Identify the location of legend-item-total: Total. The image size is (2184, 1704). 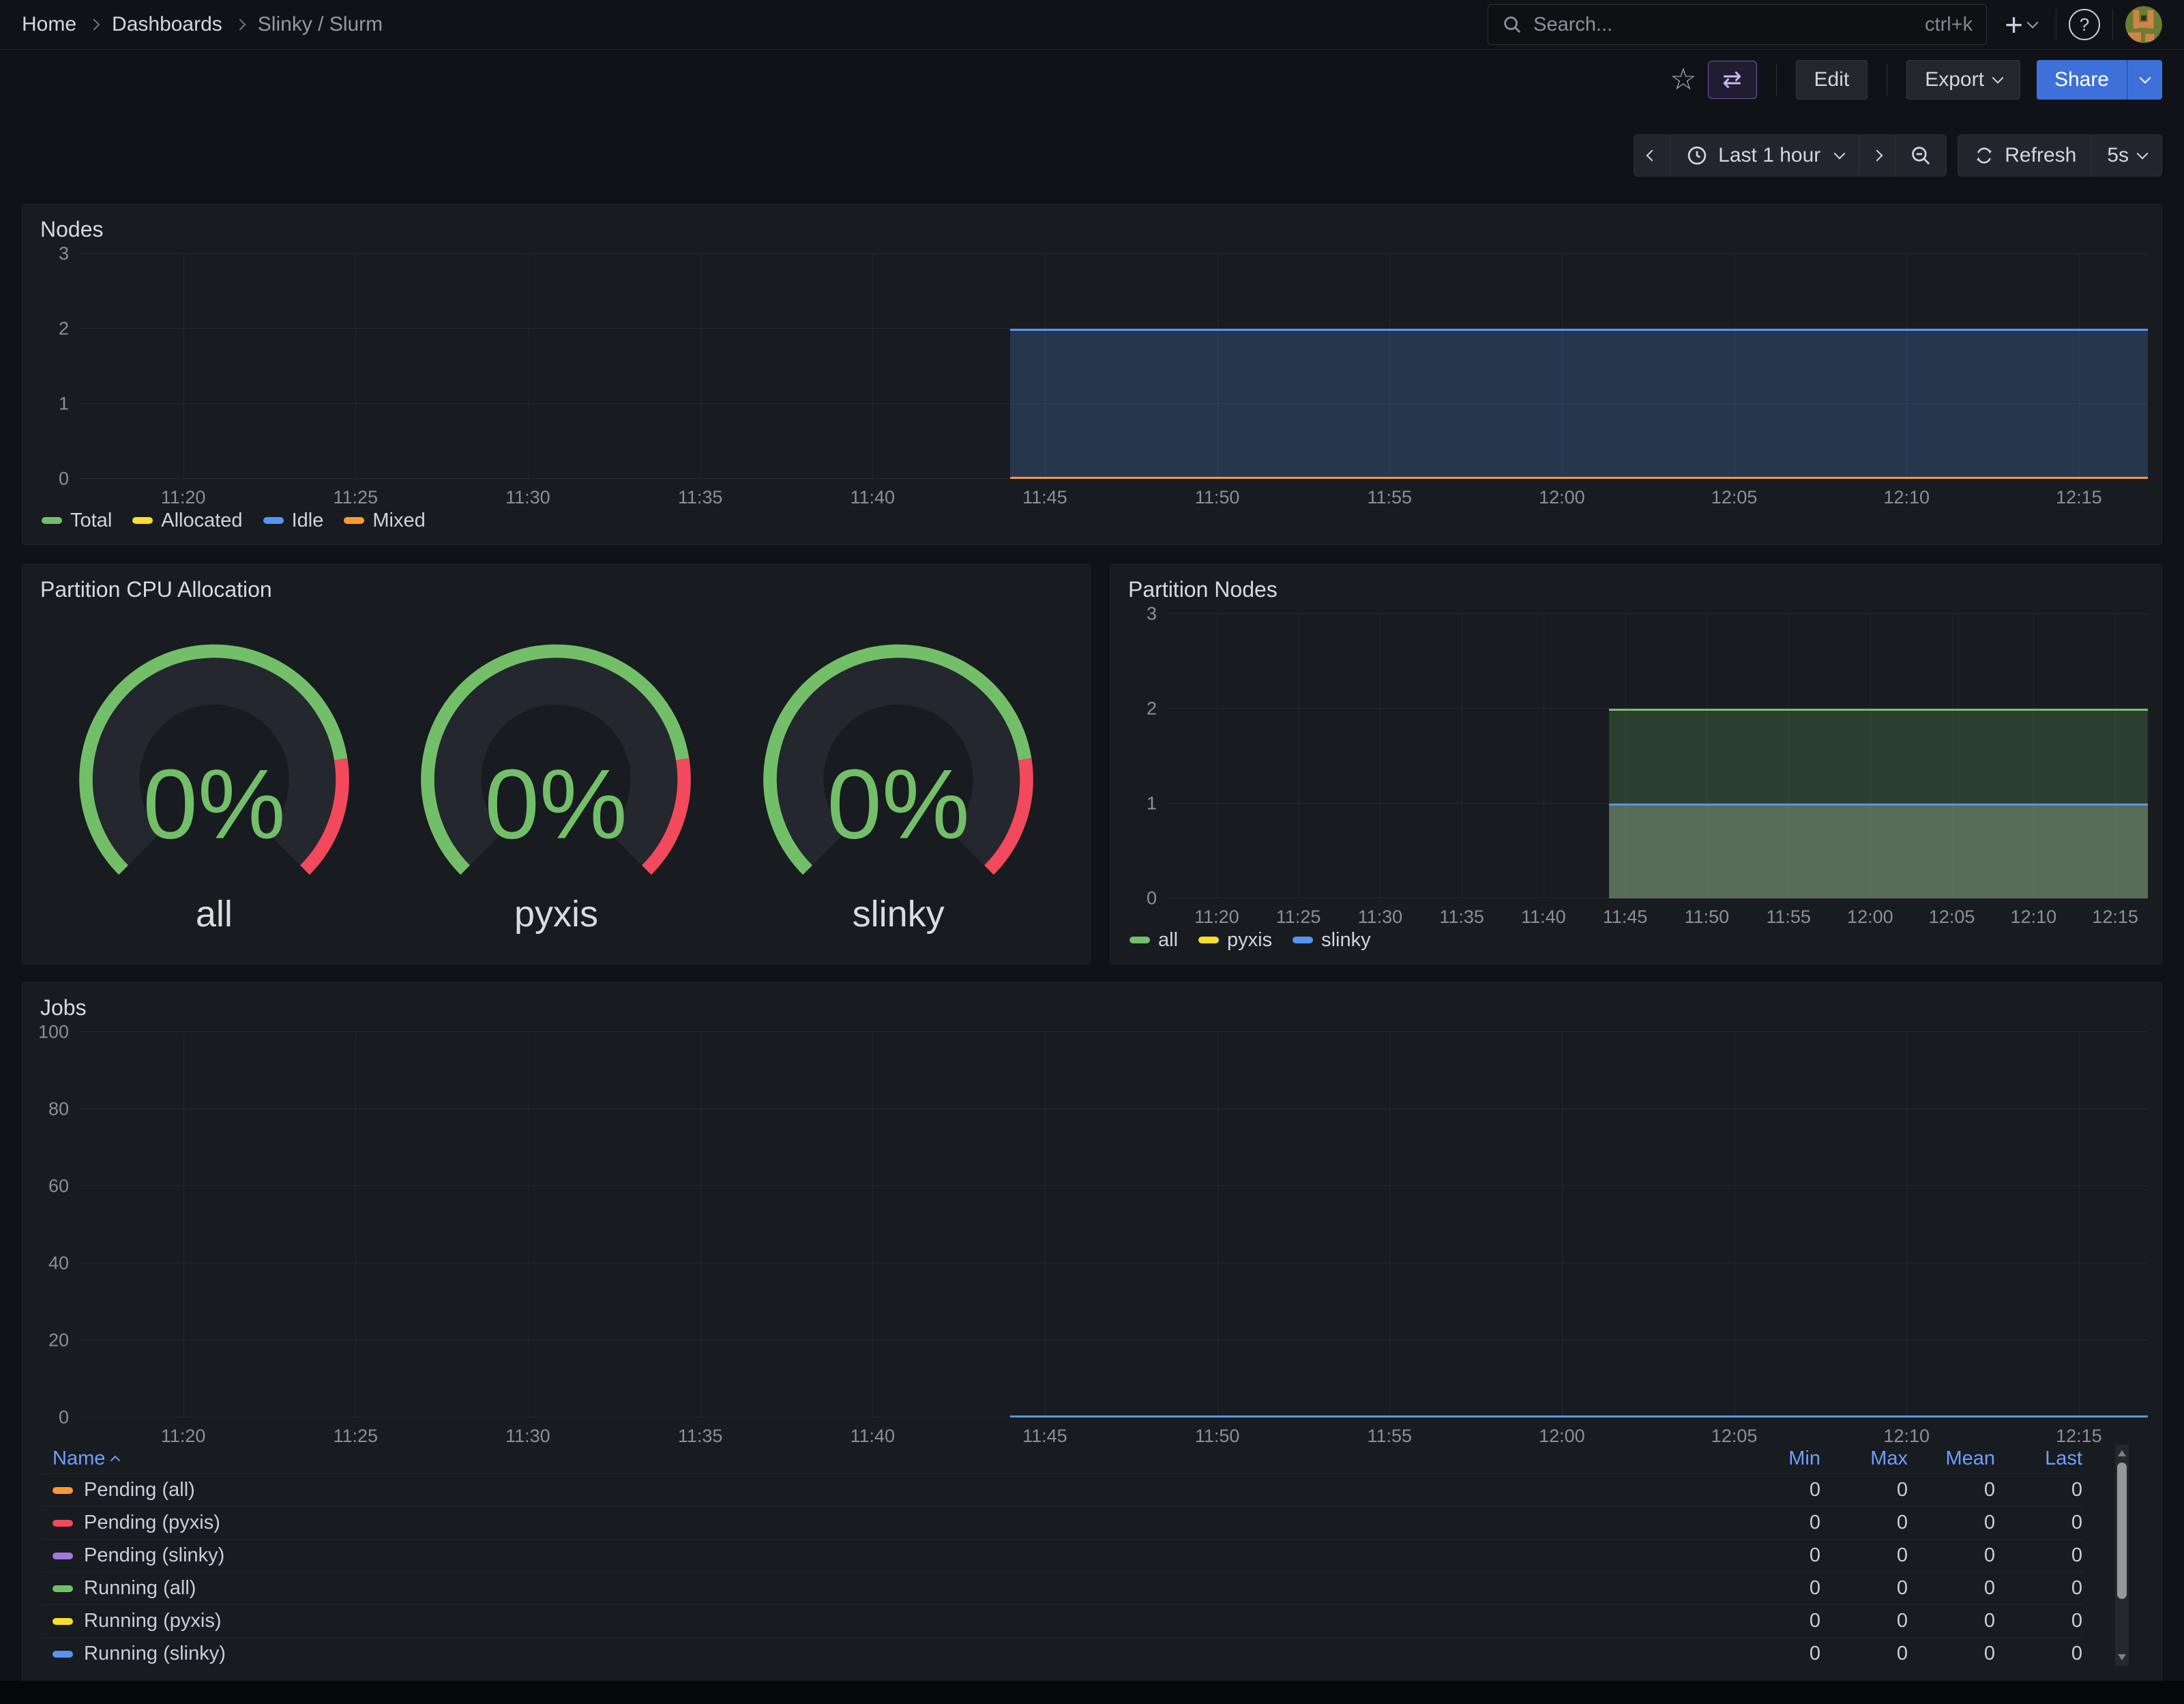
(77, 521).